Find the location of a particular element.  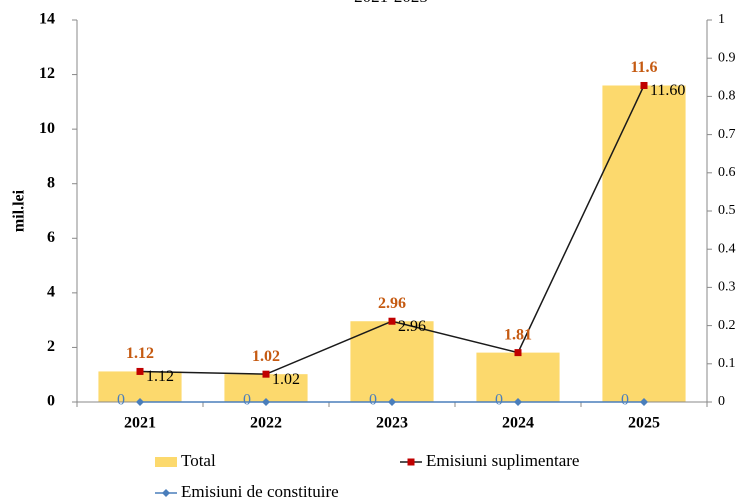

chart-title: 2021-2025 is located at coordinates (391, 3).